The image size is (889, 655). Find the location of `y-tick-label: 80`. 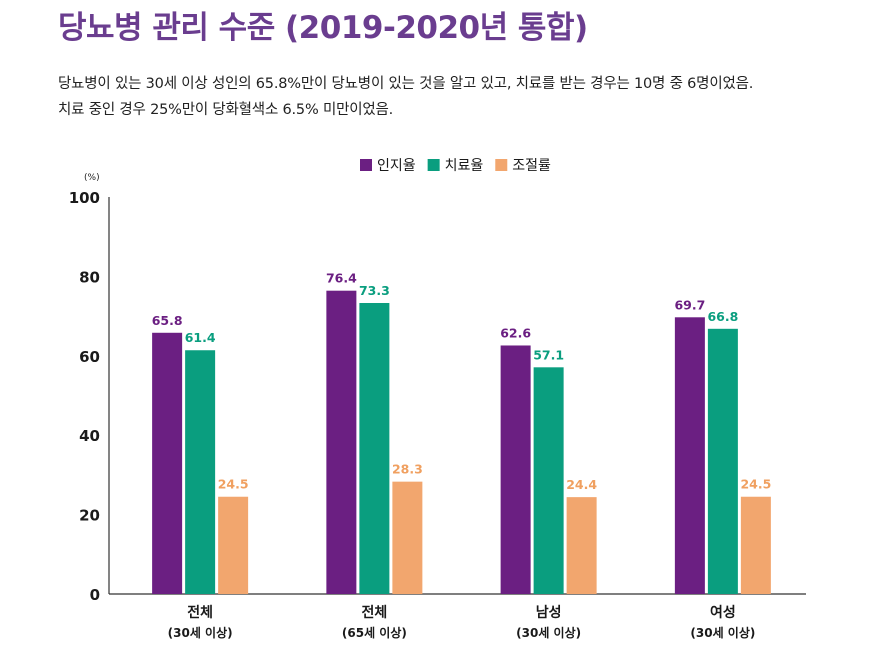

y-tick-label: 80 is located at coordinates (89, 277).